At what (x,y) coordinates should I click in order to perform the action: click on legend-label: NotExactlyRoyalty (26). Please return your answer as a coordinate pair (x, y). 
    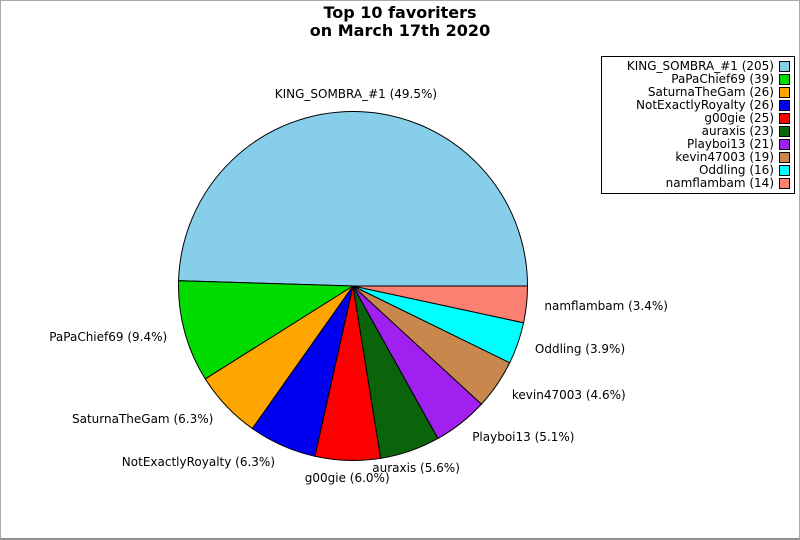
    Looking at the image, I should click on (705, 105).